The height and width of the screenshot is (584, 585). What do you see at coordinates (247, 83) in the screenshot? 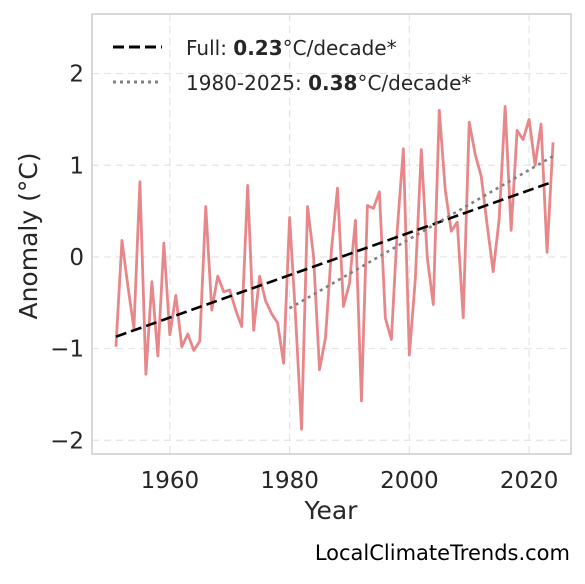
I see `legend-recent-prefix: 1980-2025:` at bounding box center [247, 83].